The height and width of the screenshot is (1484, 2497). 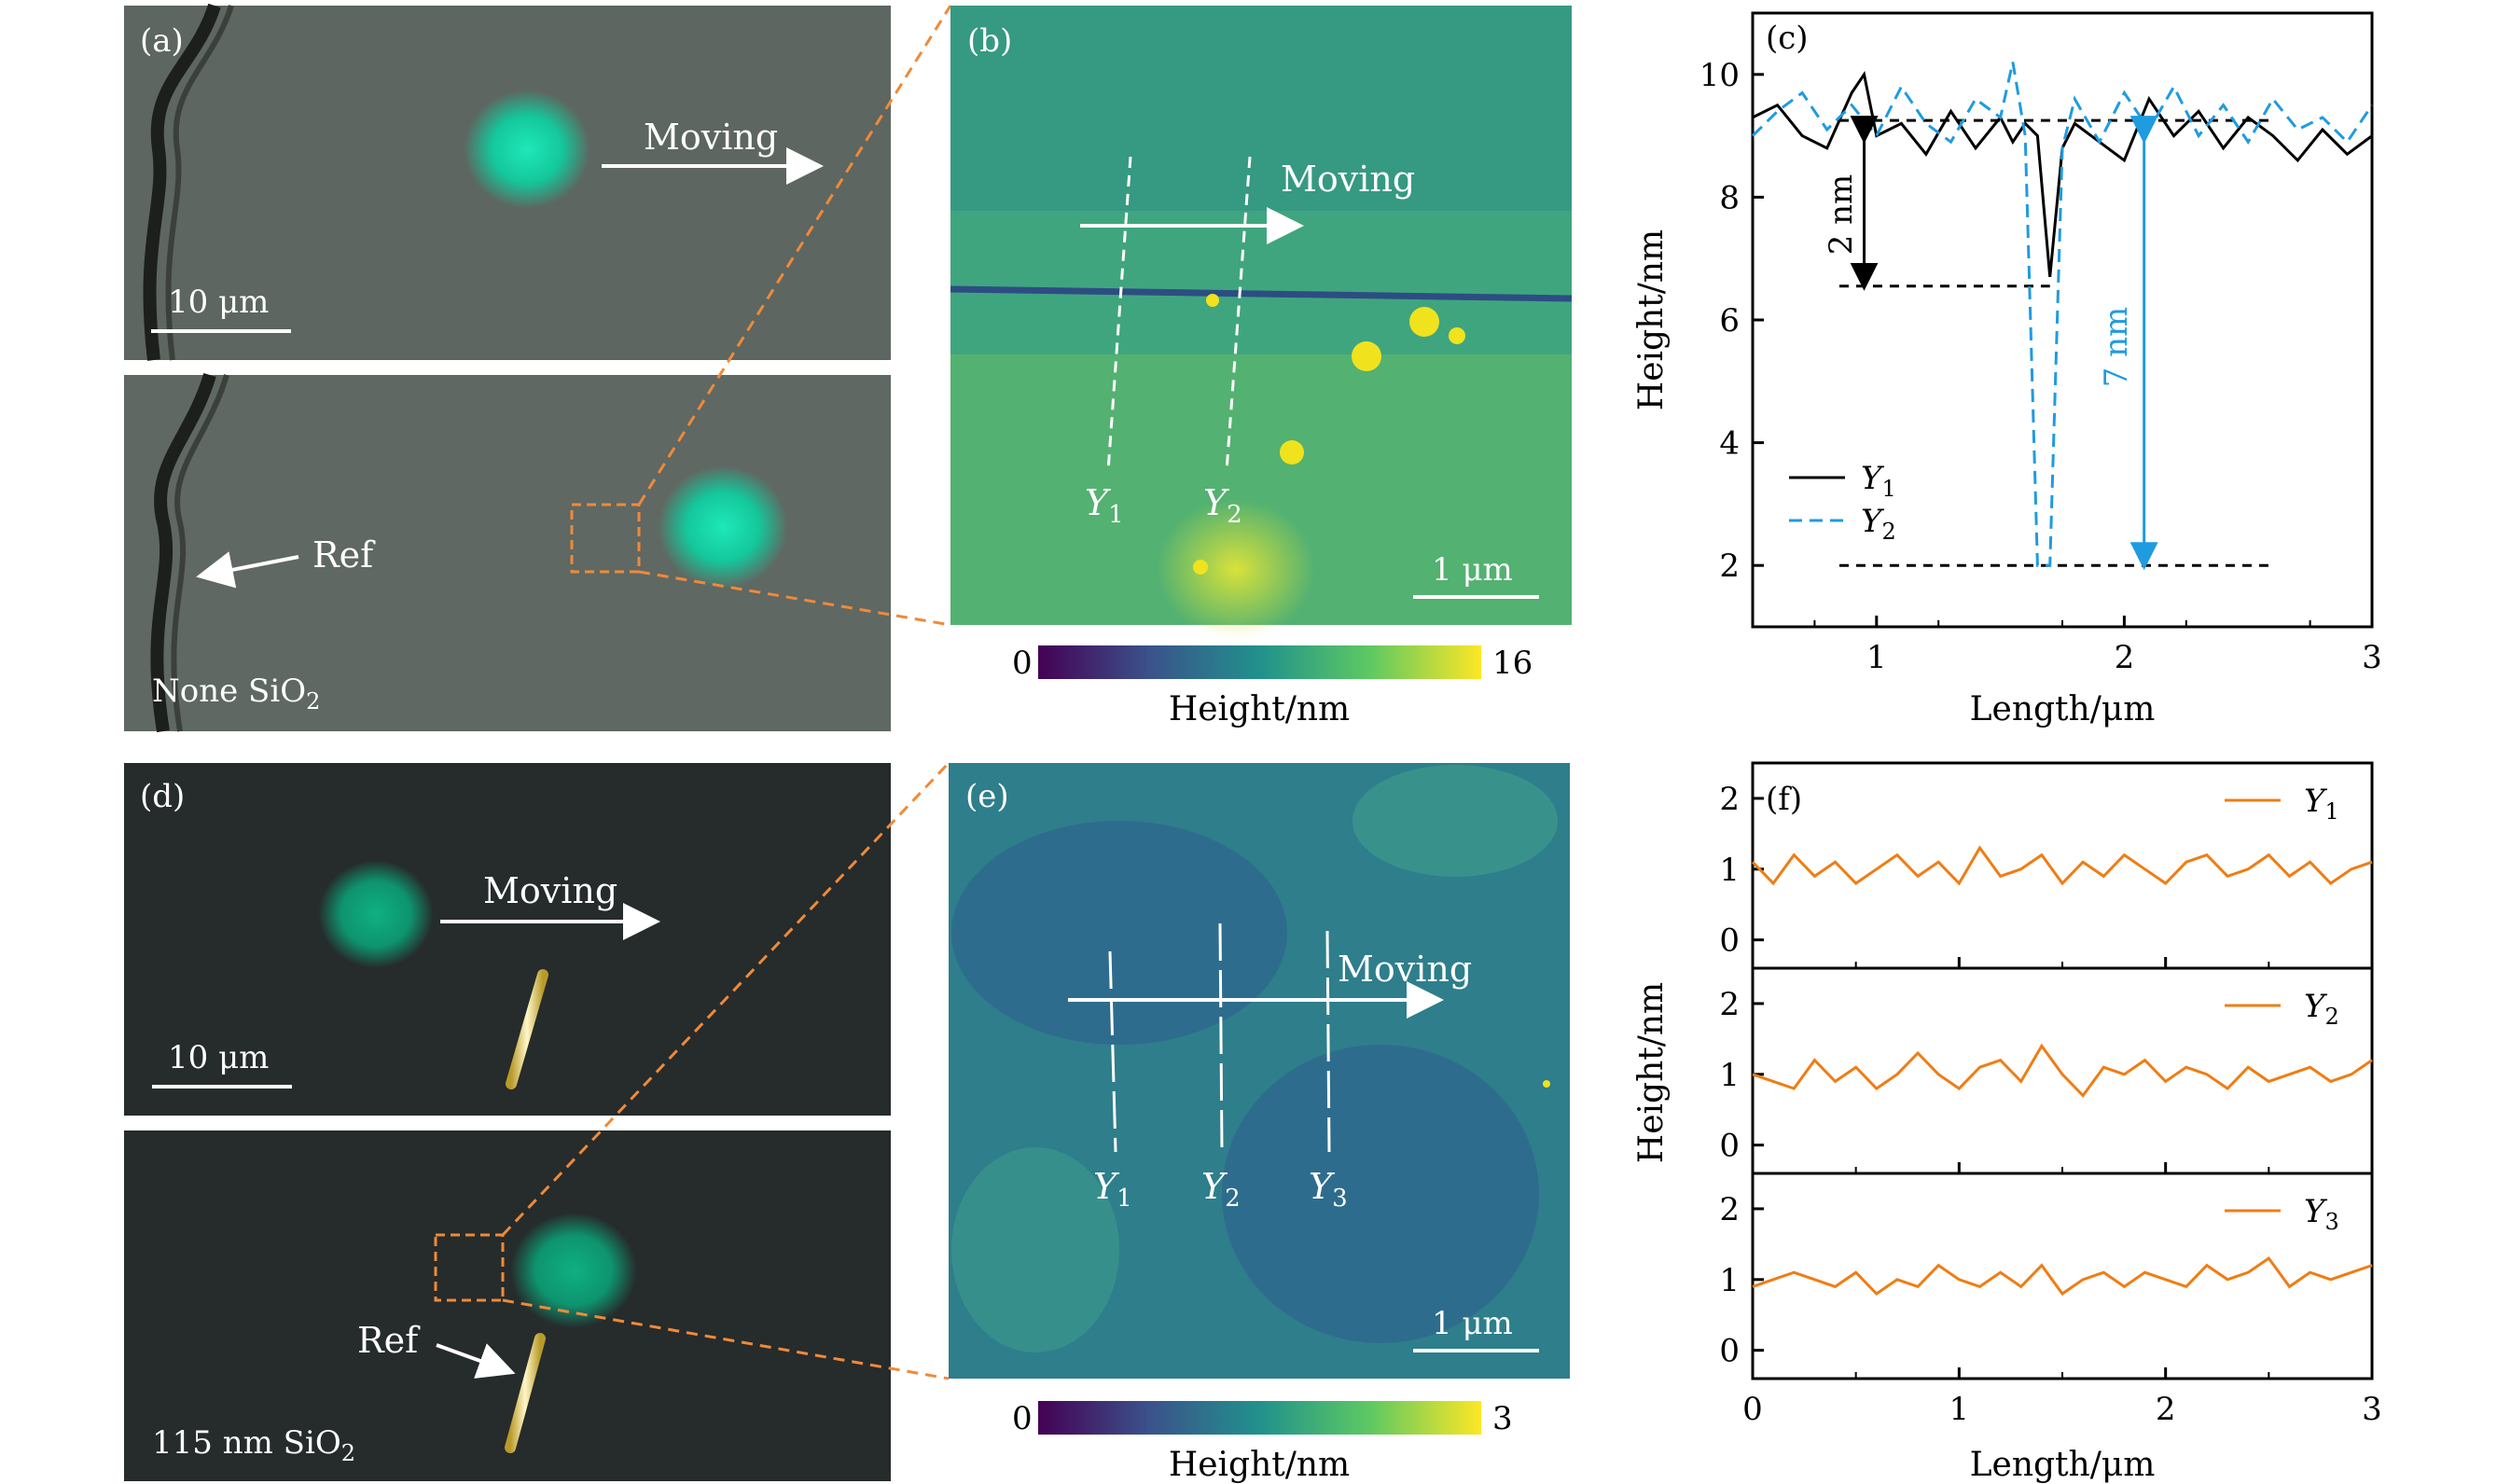 I want to click on subplot-y3: 0 1 2 Y3 0 1 2 3, so click(x=2050, y=1300).